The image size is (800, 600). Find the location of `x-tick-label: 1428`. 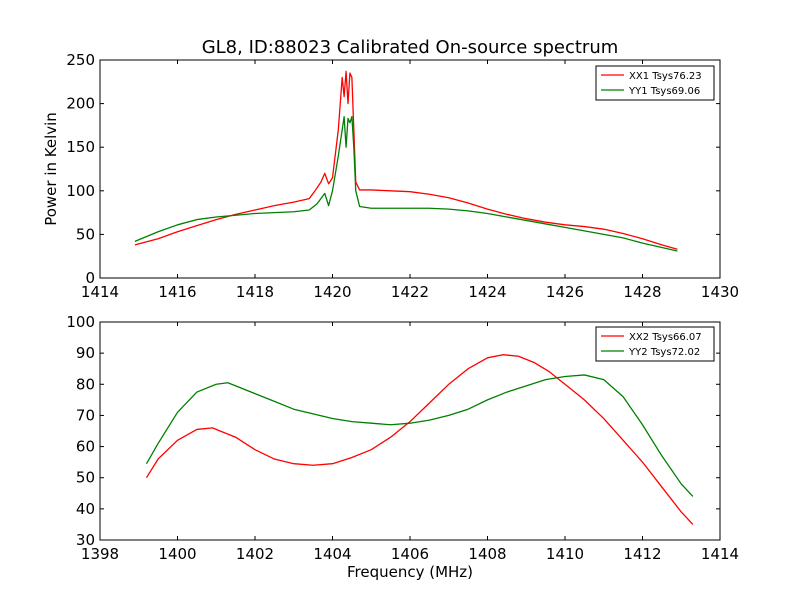

x-tick-label: 1428 is located at coordinates (642, 292).